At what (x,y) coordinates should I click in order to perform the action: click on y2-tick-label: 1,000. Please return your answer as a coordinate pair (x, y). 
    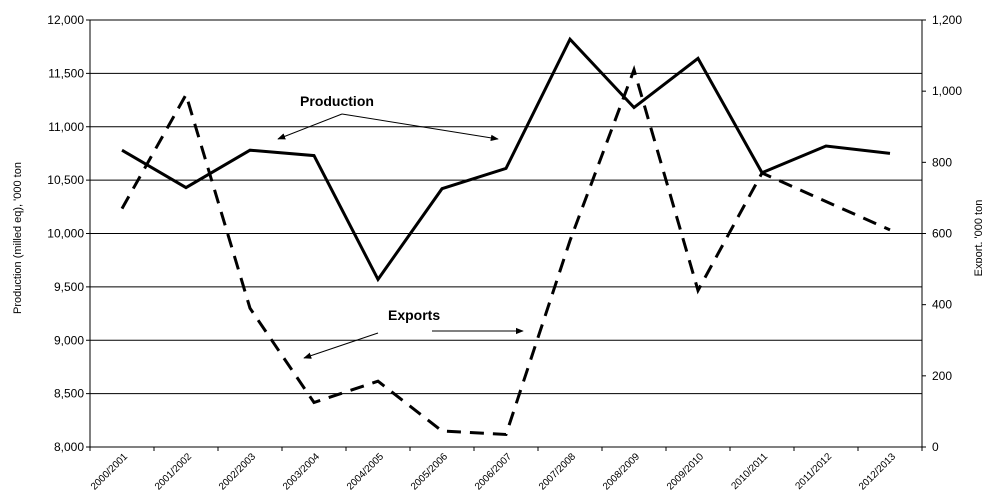
    Looking at the image, I should click on (947, 91).